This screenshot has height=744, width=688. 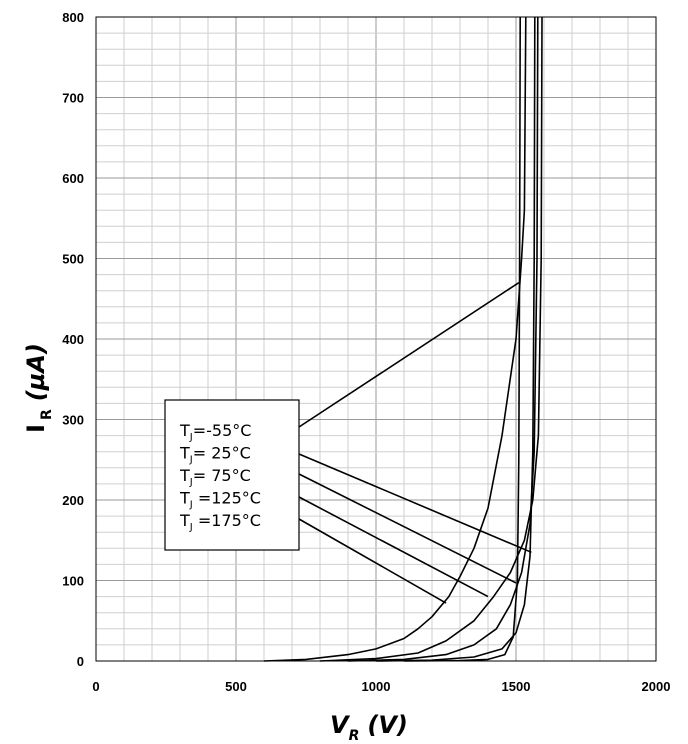 I want to click on x-tick-label: 1000, so click(x=376, y=686).